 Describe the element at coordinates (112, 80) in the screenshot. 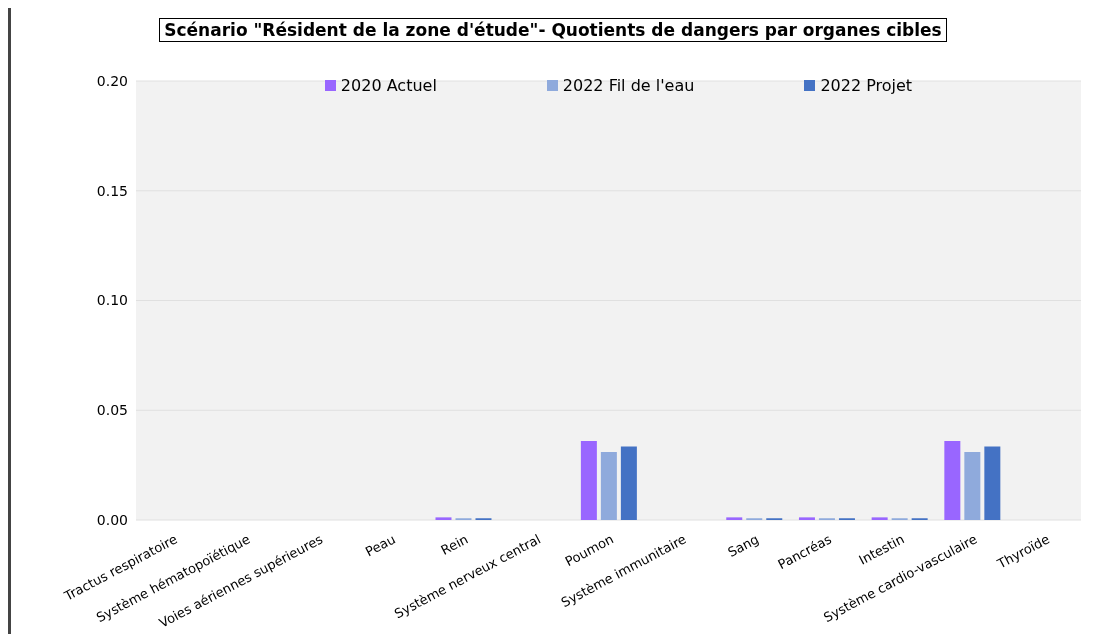

I see `y-tick-label: 0.20` at that location.